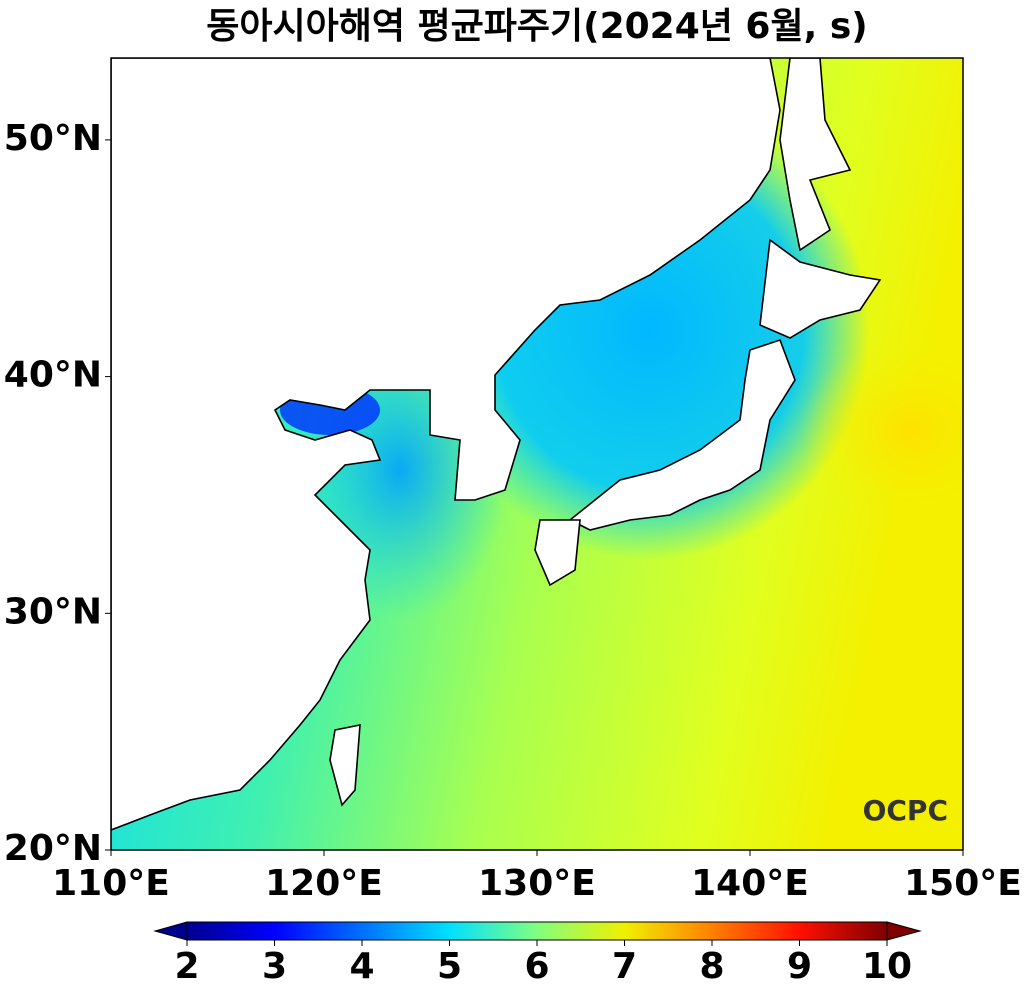  Describe the element at coordinates (345, 765) in the screenshot. I see `taiwan` at that location.